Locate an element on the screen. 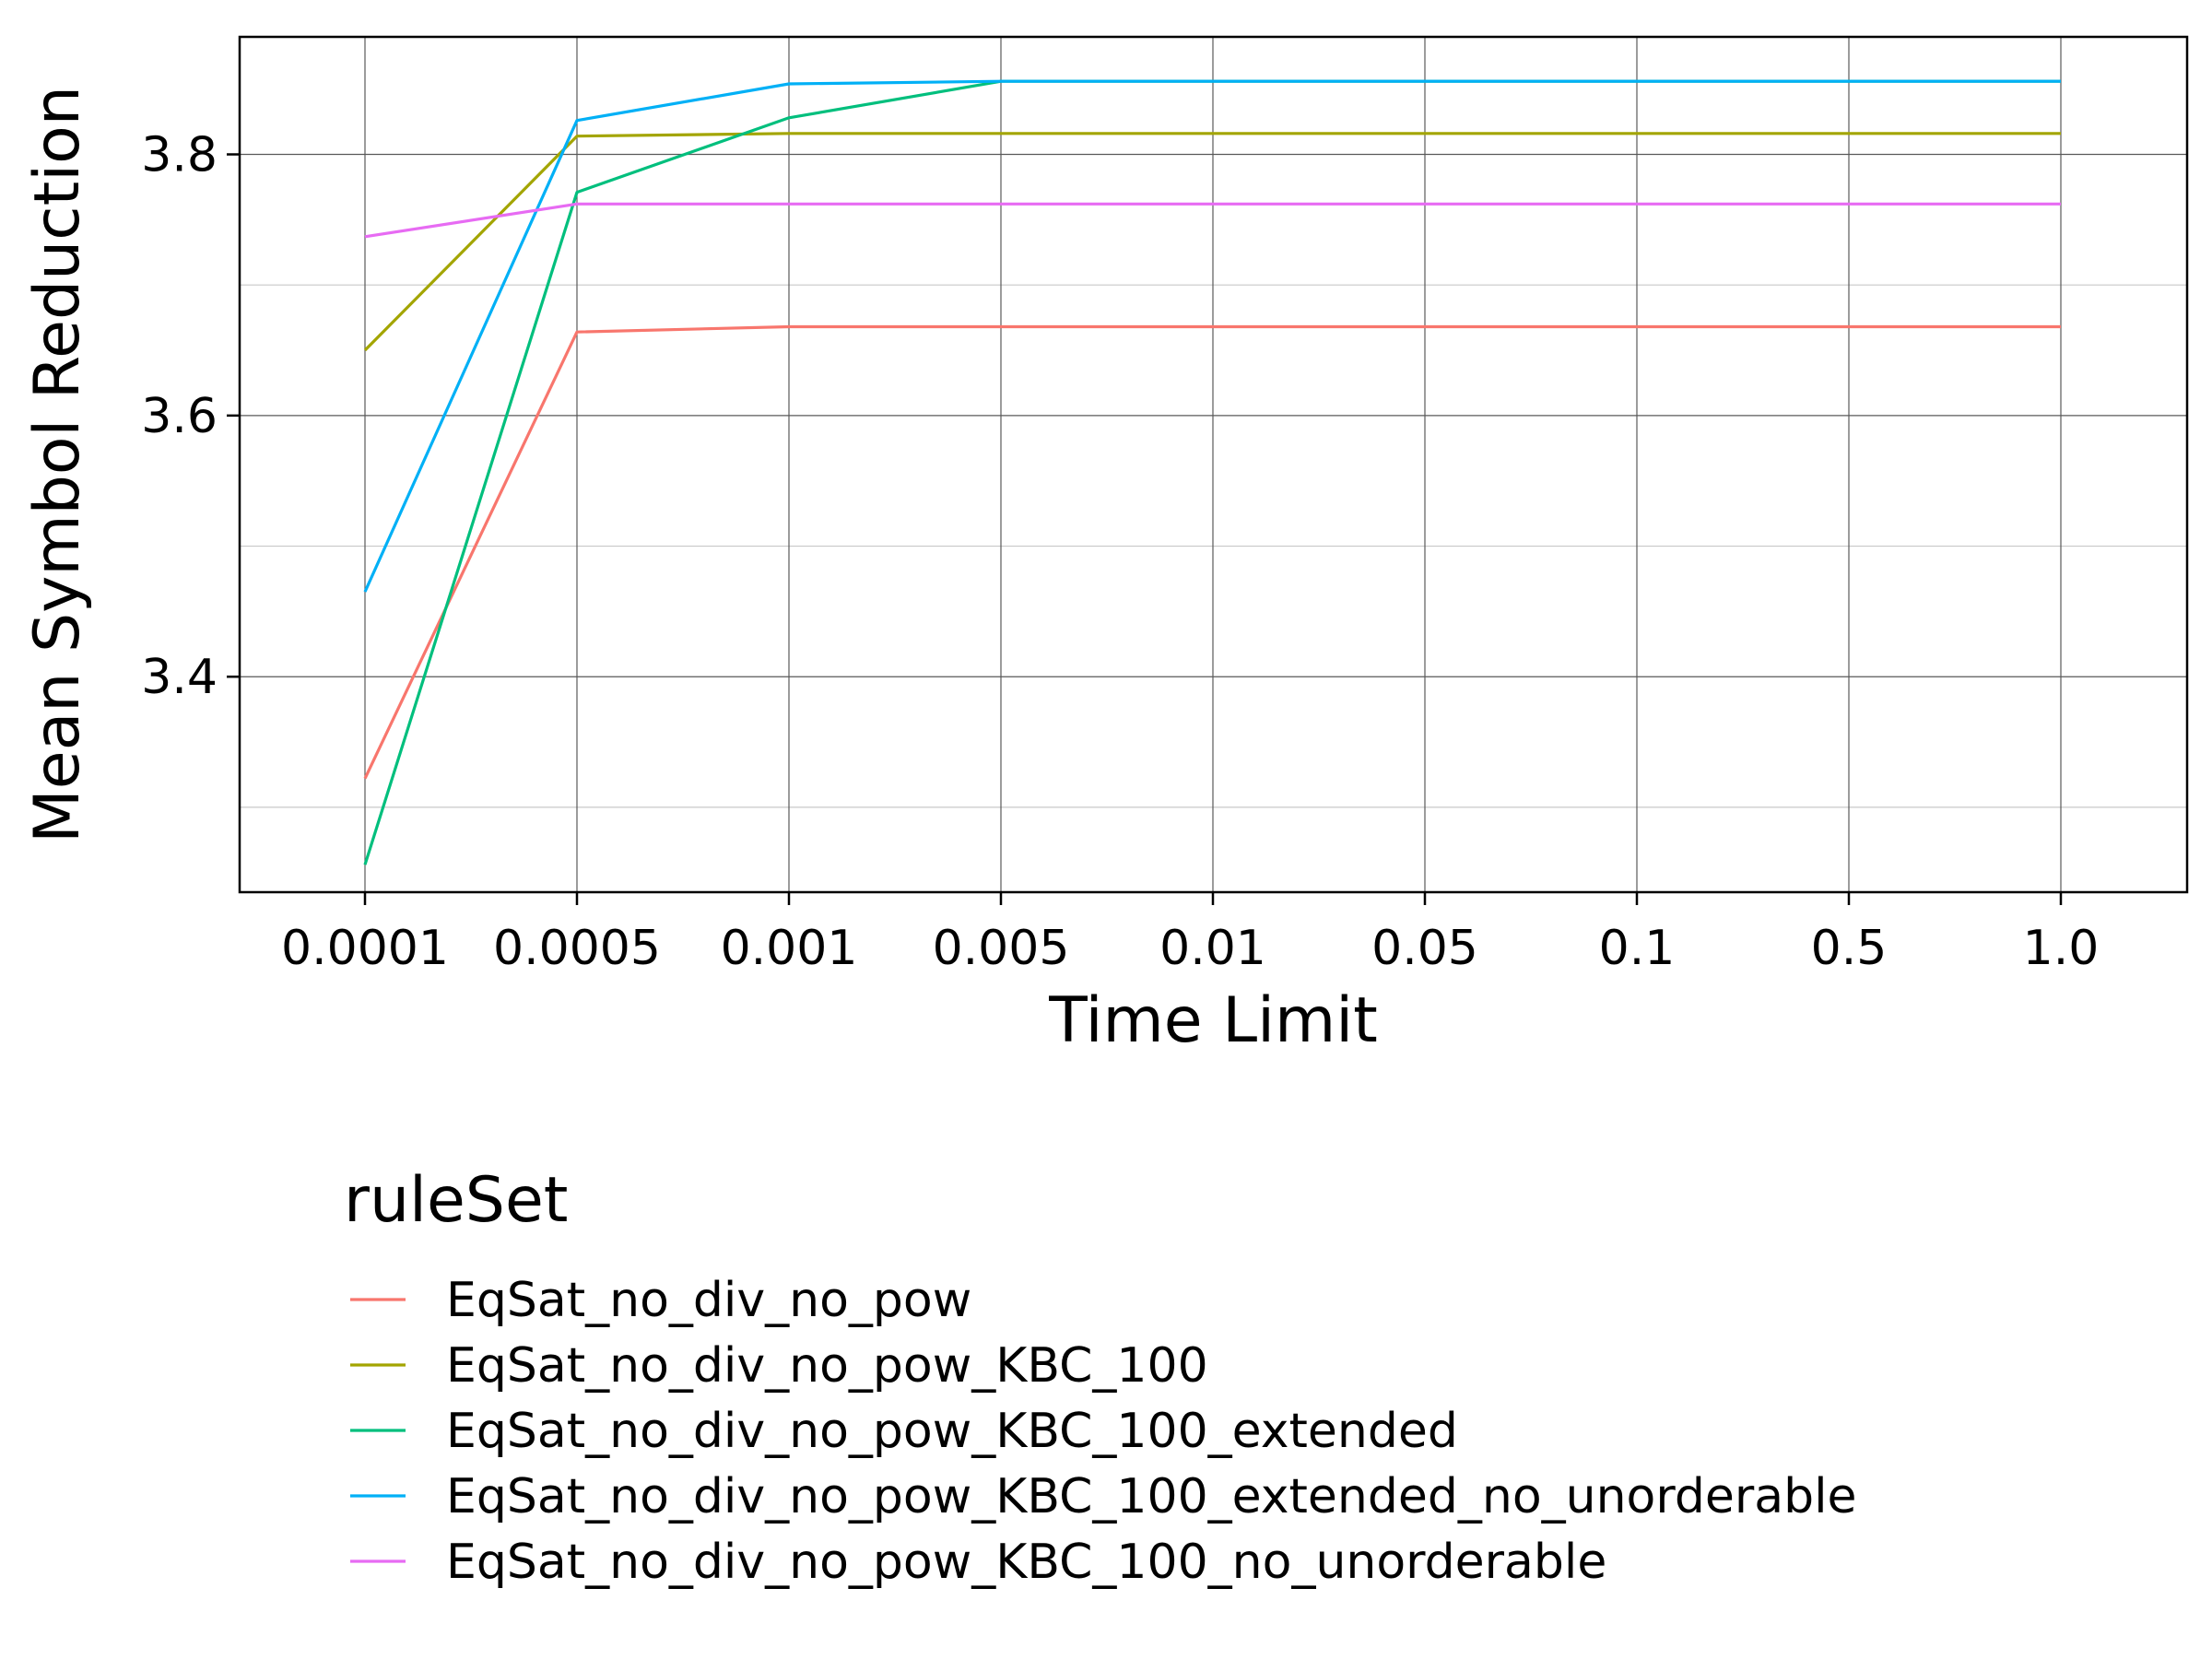 This screenshot has height=1659, width=2212. x-tick-label: 1.0 is located at coordinates (2061, 948).